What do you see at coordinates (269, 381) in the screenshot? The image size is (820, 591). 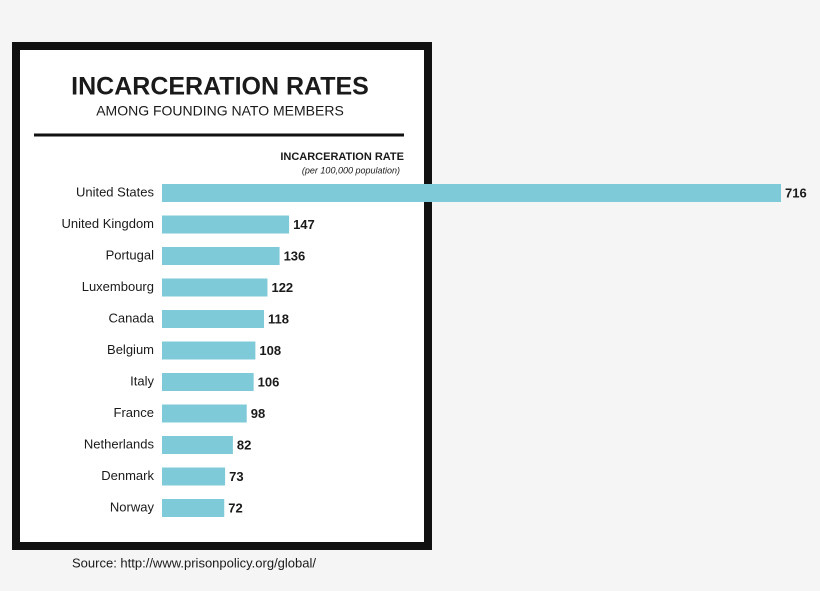 I see `value-label: 106` at bounding box center [269, 381].